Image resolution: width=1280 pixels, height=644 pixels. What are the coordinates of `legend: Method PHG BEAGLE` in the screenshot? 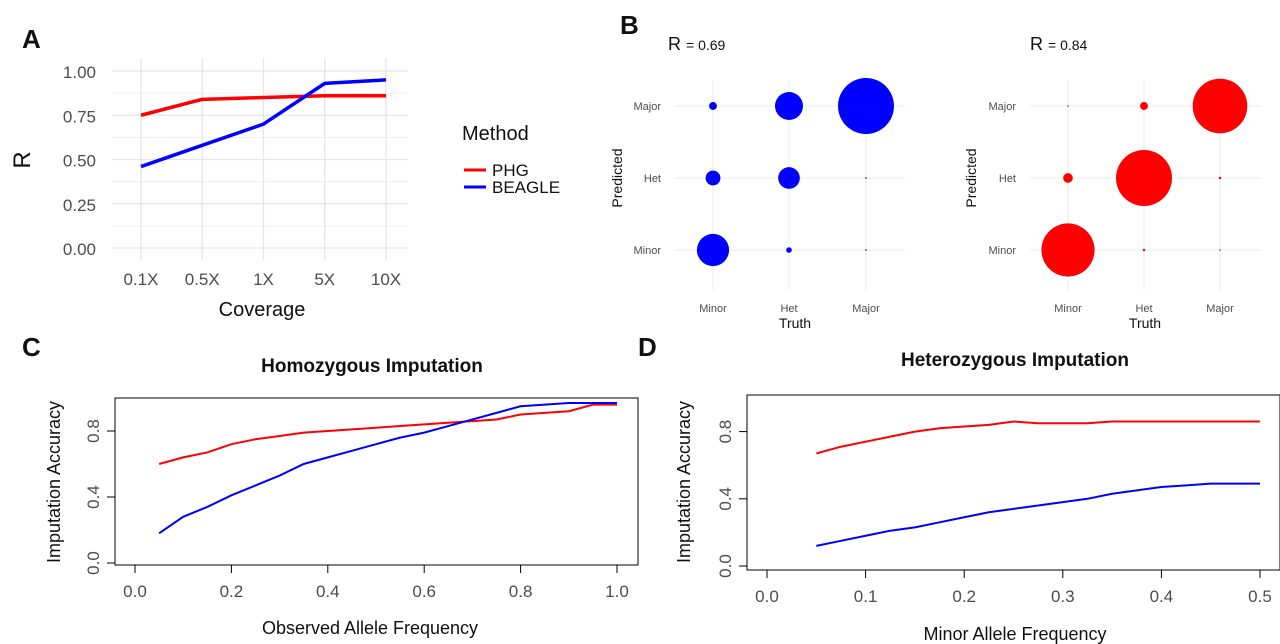 It's located at (511, 160).